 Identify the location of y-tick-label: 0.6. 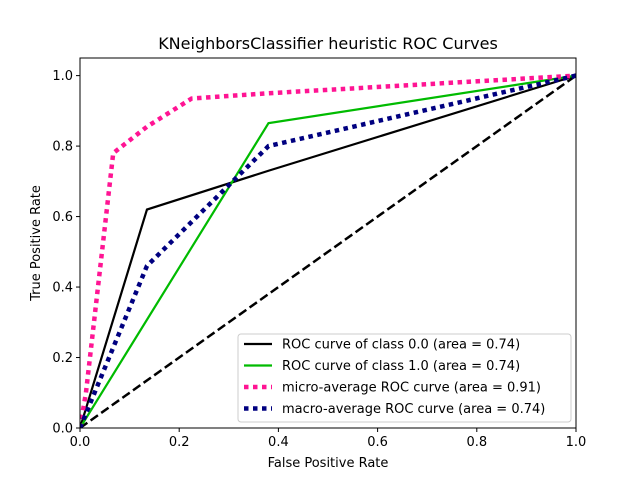
(62, 217).